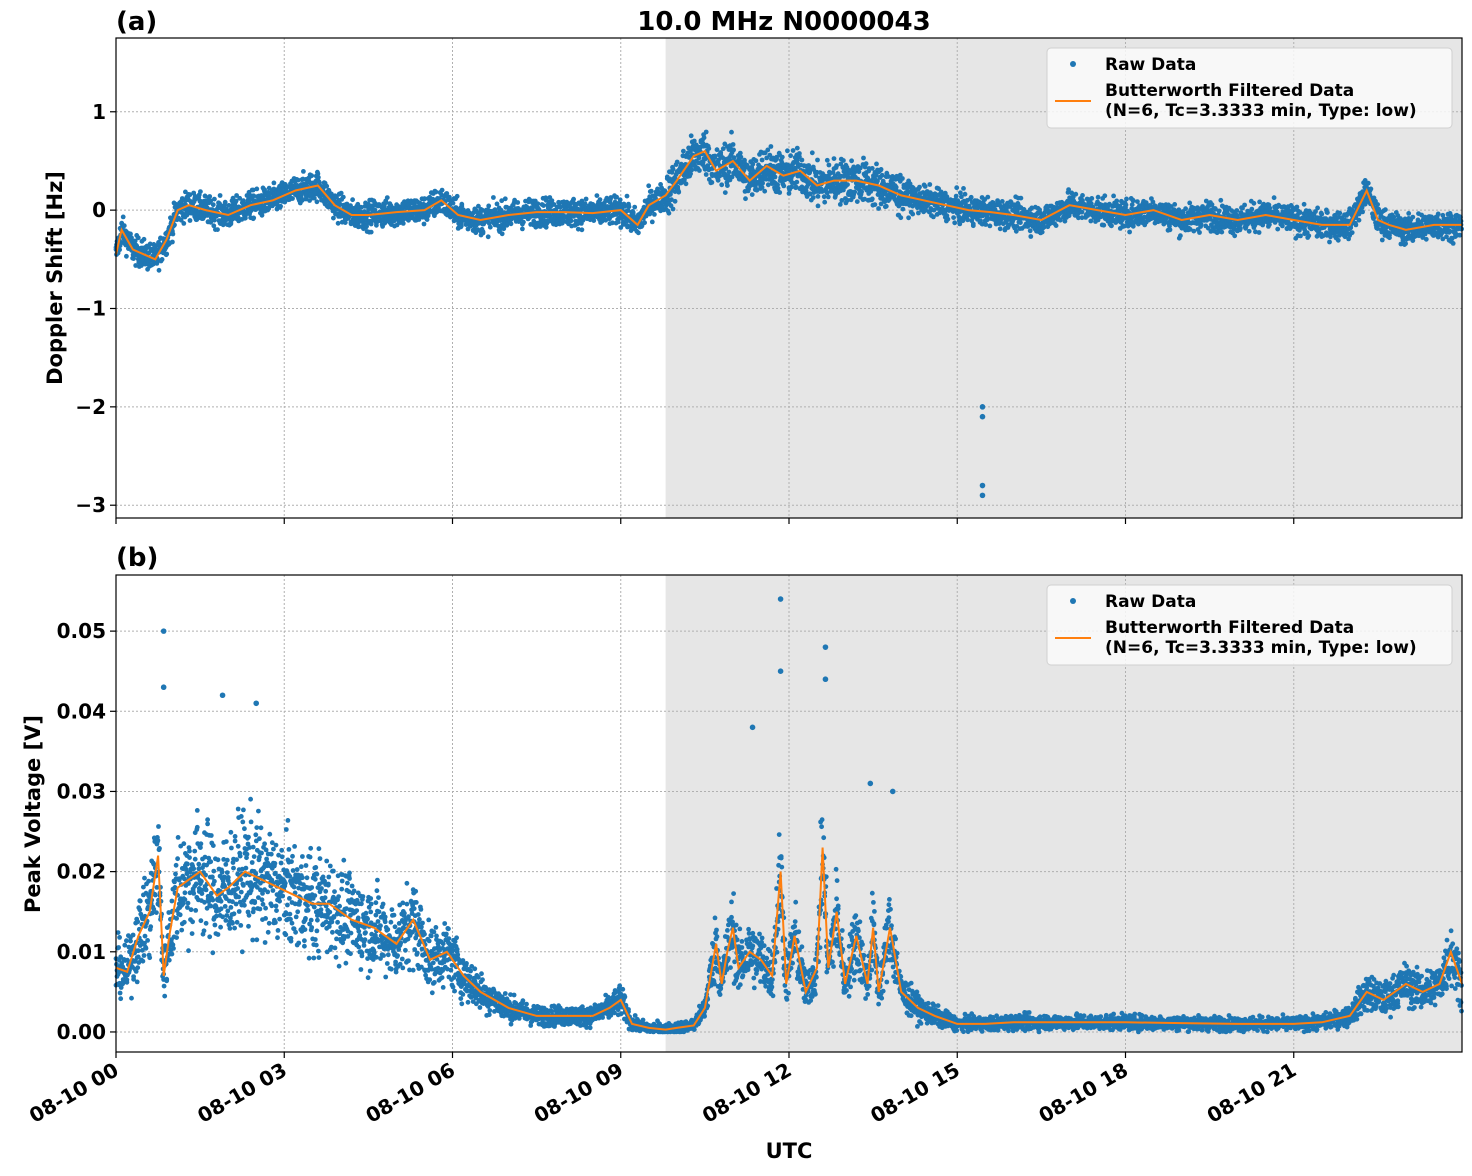 This screenshot has height=1176, width=1472. What do you see at coordinates (136, 22) in the screenshot?
I see `panel-a-label: (a)` at bounding box center [136, 22].